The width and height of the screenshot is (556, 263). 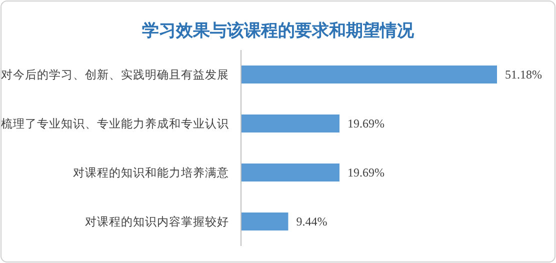 I want to click on chart-title: 学习效果与该课程的要求和期望情况, so click(x=278, y=31).